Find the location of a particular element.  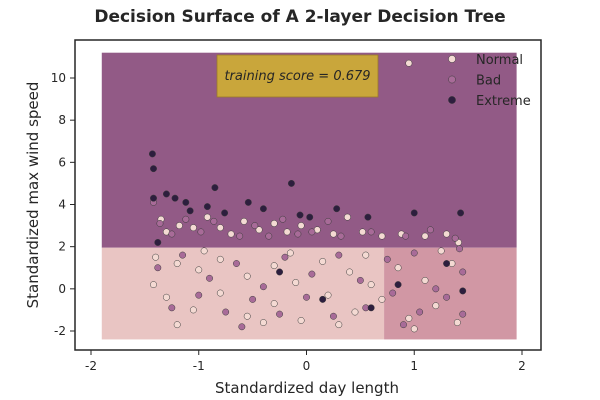

y-axis-label: Standardized max wind speed is located at coordinates (33, 195).